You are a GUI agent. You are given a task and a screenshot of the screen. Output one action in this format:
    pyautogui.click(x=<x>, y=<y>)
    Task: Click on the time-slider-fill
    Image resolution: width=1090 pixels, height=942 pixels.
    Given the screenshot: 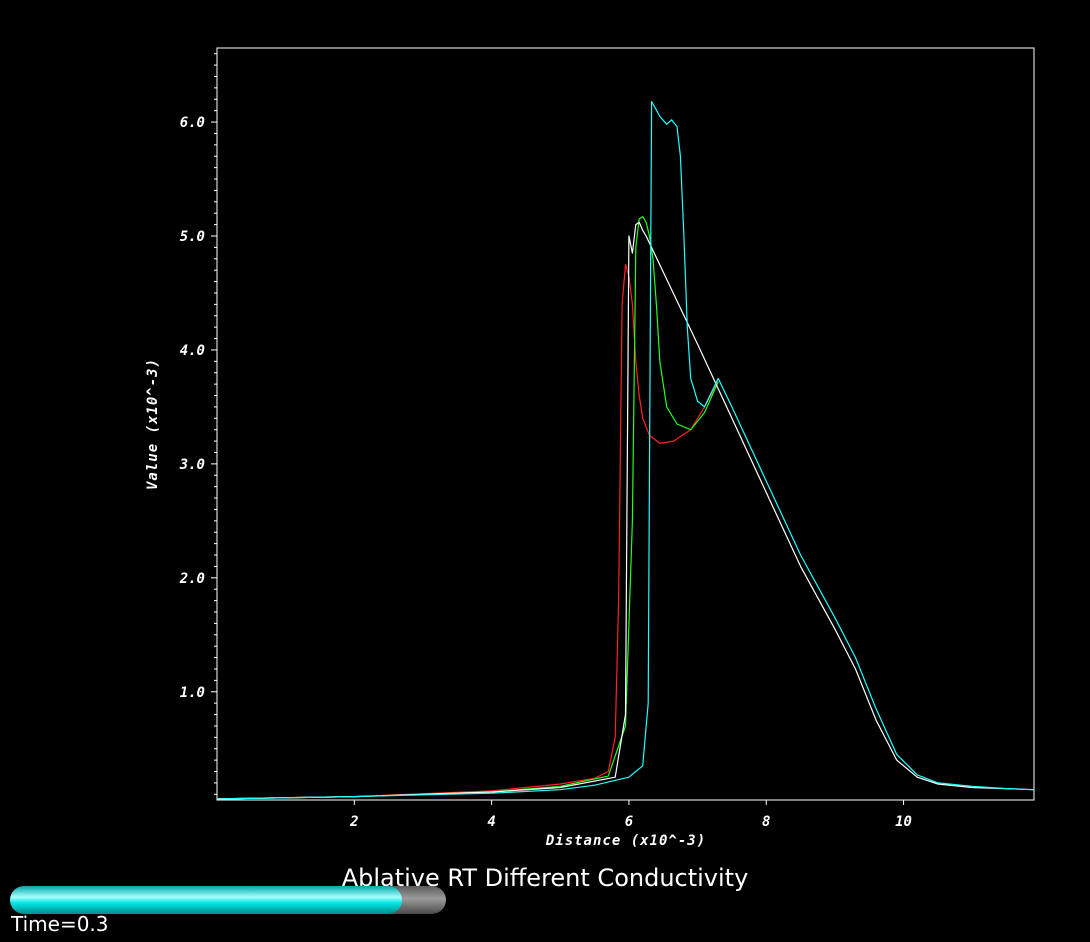 What is the action you would take?
    pyautogui.click(x=206, y=900)
    